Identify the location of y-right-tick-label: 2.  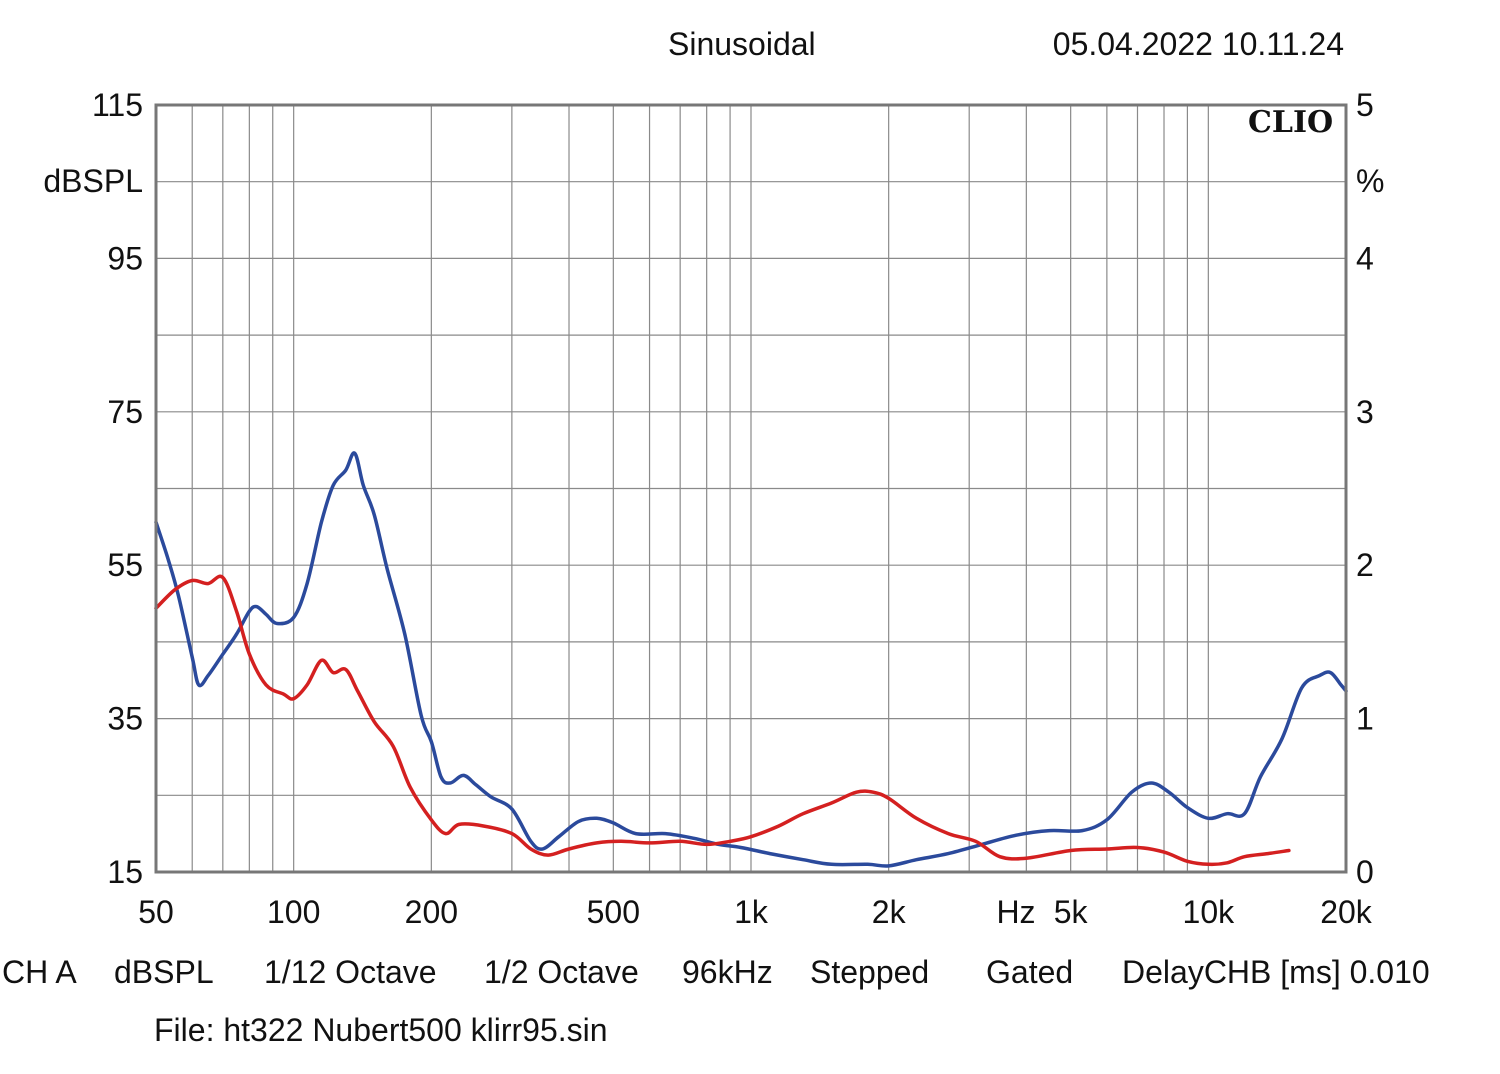
(1365, 565).